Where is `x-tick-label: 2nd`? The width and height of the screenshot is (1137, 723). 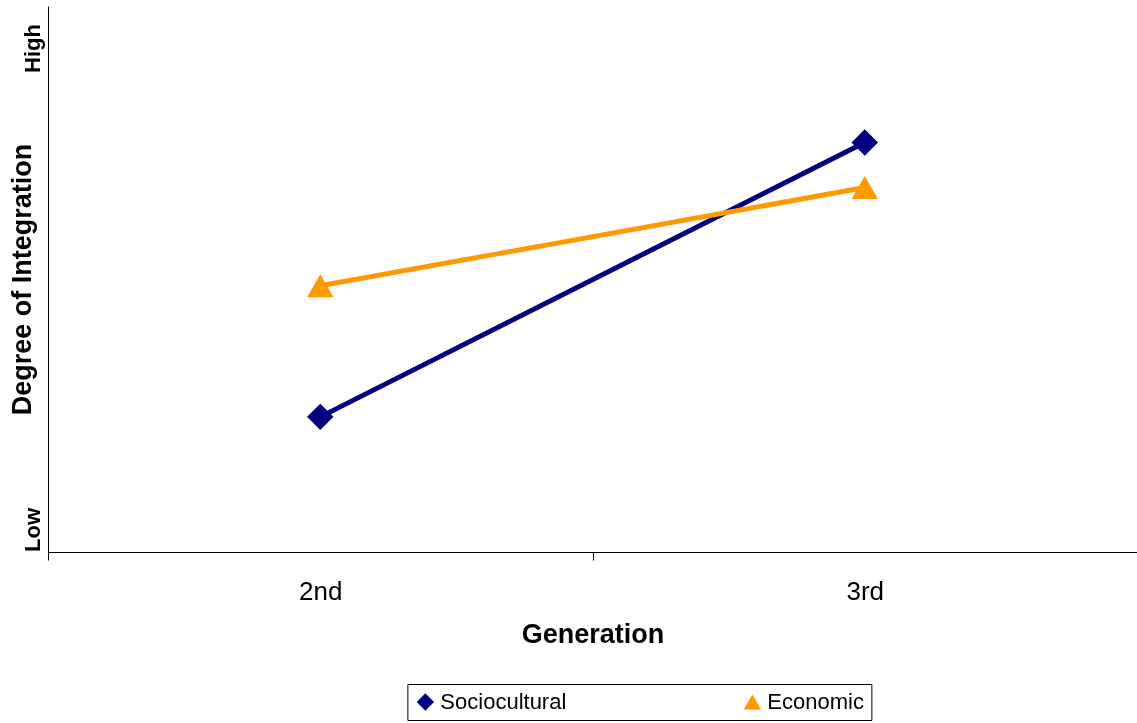
x-tick-label: 2nd is located at coordinates (321, 590).